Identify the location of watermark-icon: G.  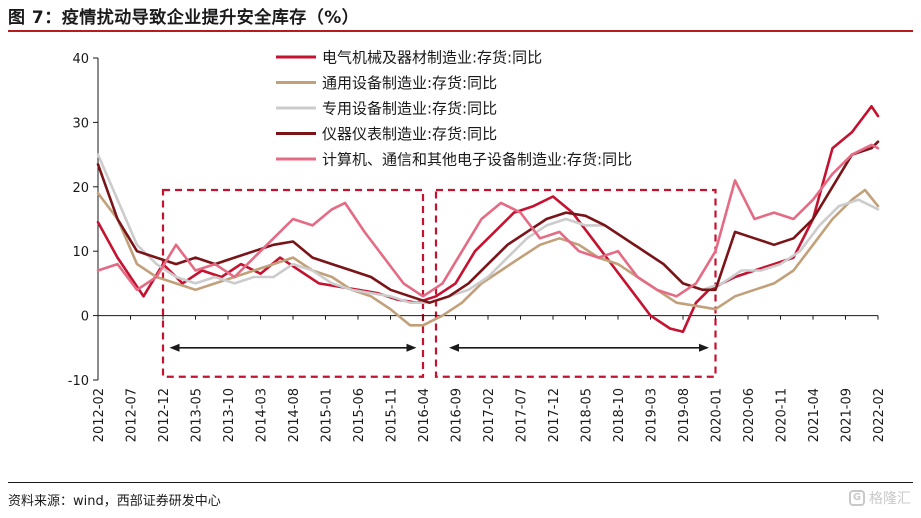
(857, 498).